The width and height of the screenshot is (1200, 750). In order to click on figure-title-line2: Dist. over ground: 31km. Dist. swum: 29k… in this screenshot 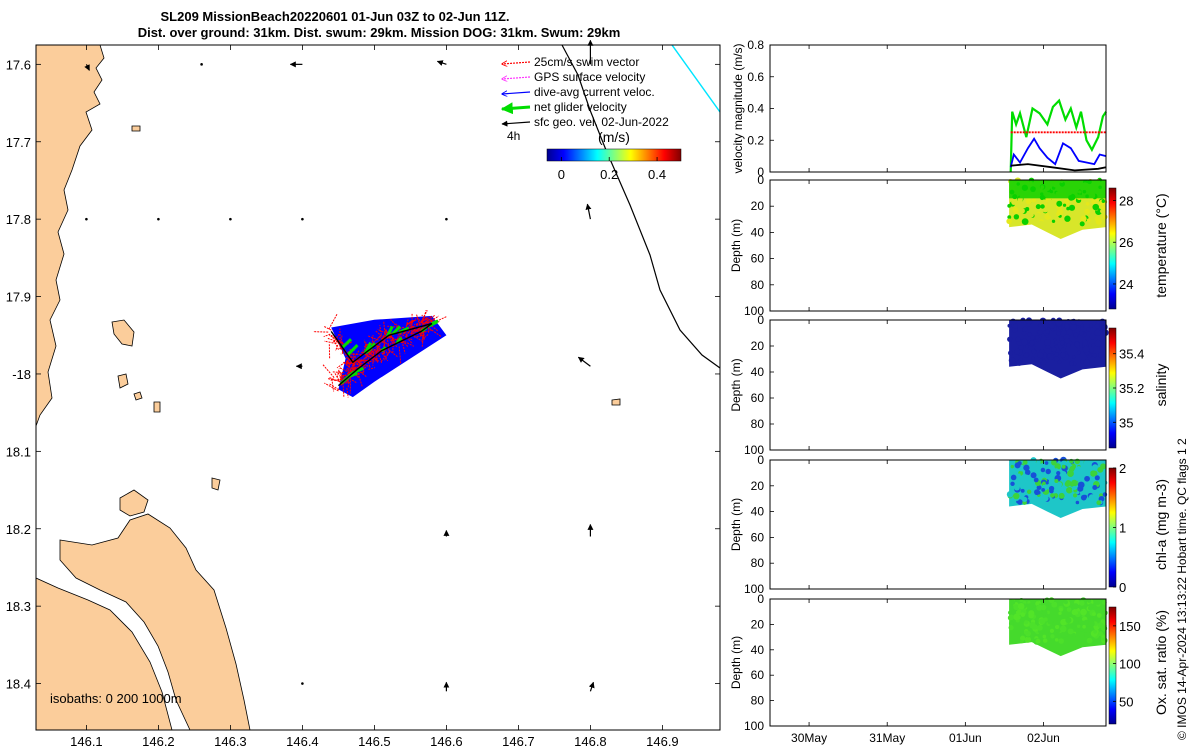, I will do `click(379, 32)`.